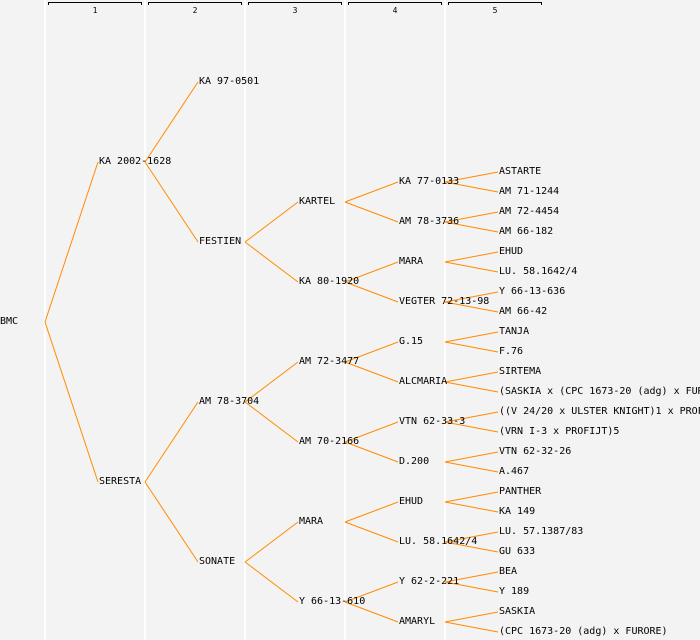 This screenshot has width=700, height=640. I want to click on pedigree-node: KA 149, so click(517, 511).